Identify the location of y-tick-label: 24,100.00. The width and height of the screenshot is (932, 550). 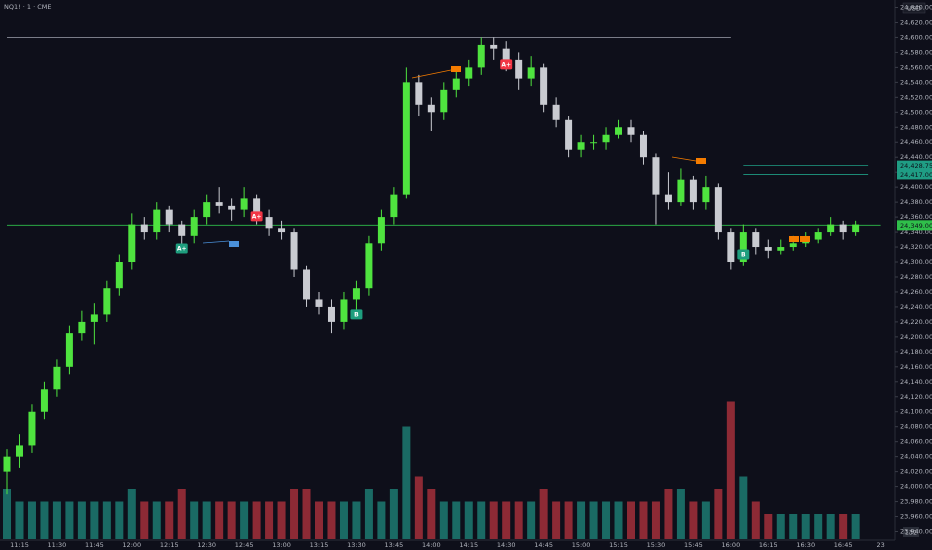
(916, 412).